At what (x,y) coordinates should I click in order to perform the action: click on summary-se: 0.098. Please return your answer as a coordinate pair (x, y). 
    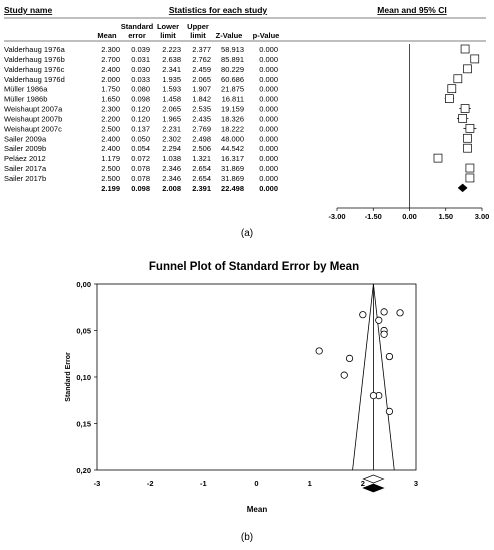
    Looking at the image, I should click on (140, 188).